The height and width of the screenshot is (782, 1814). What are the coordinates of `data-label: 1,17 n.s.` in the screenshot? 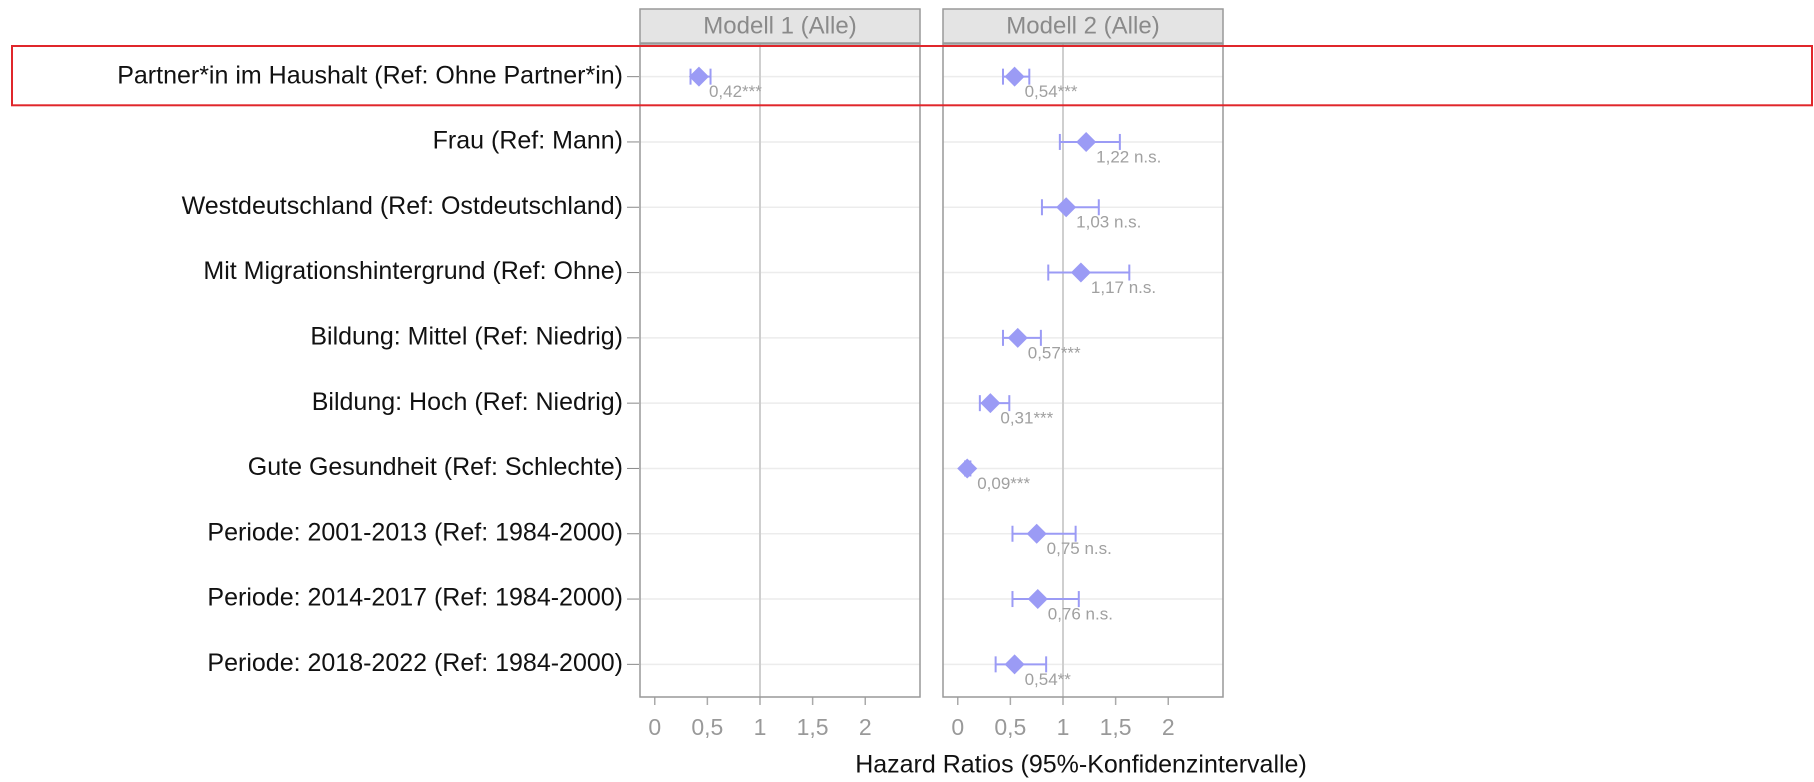 It's located at (1123, 287).